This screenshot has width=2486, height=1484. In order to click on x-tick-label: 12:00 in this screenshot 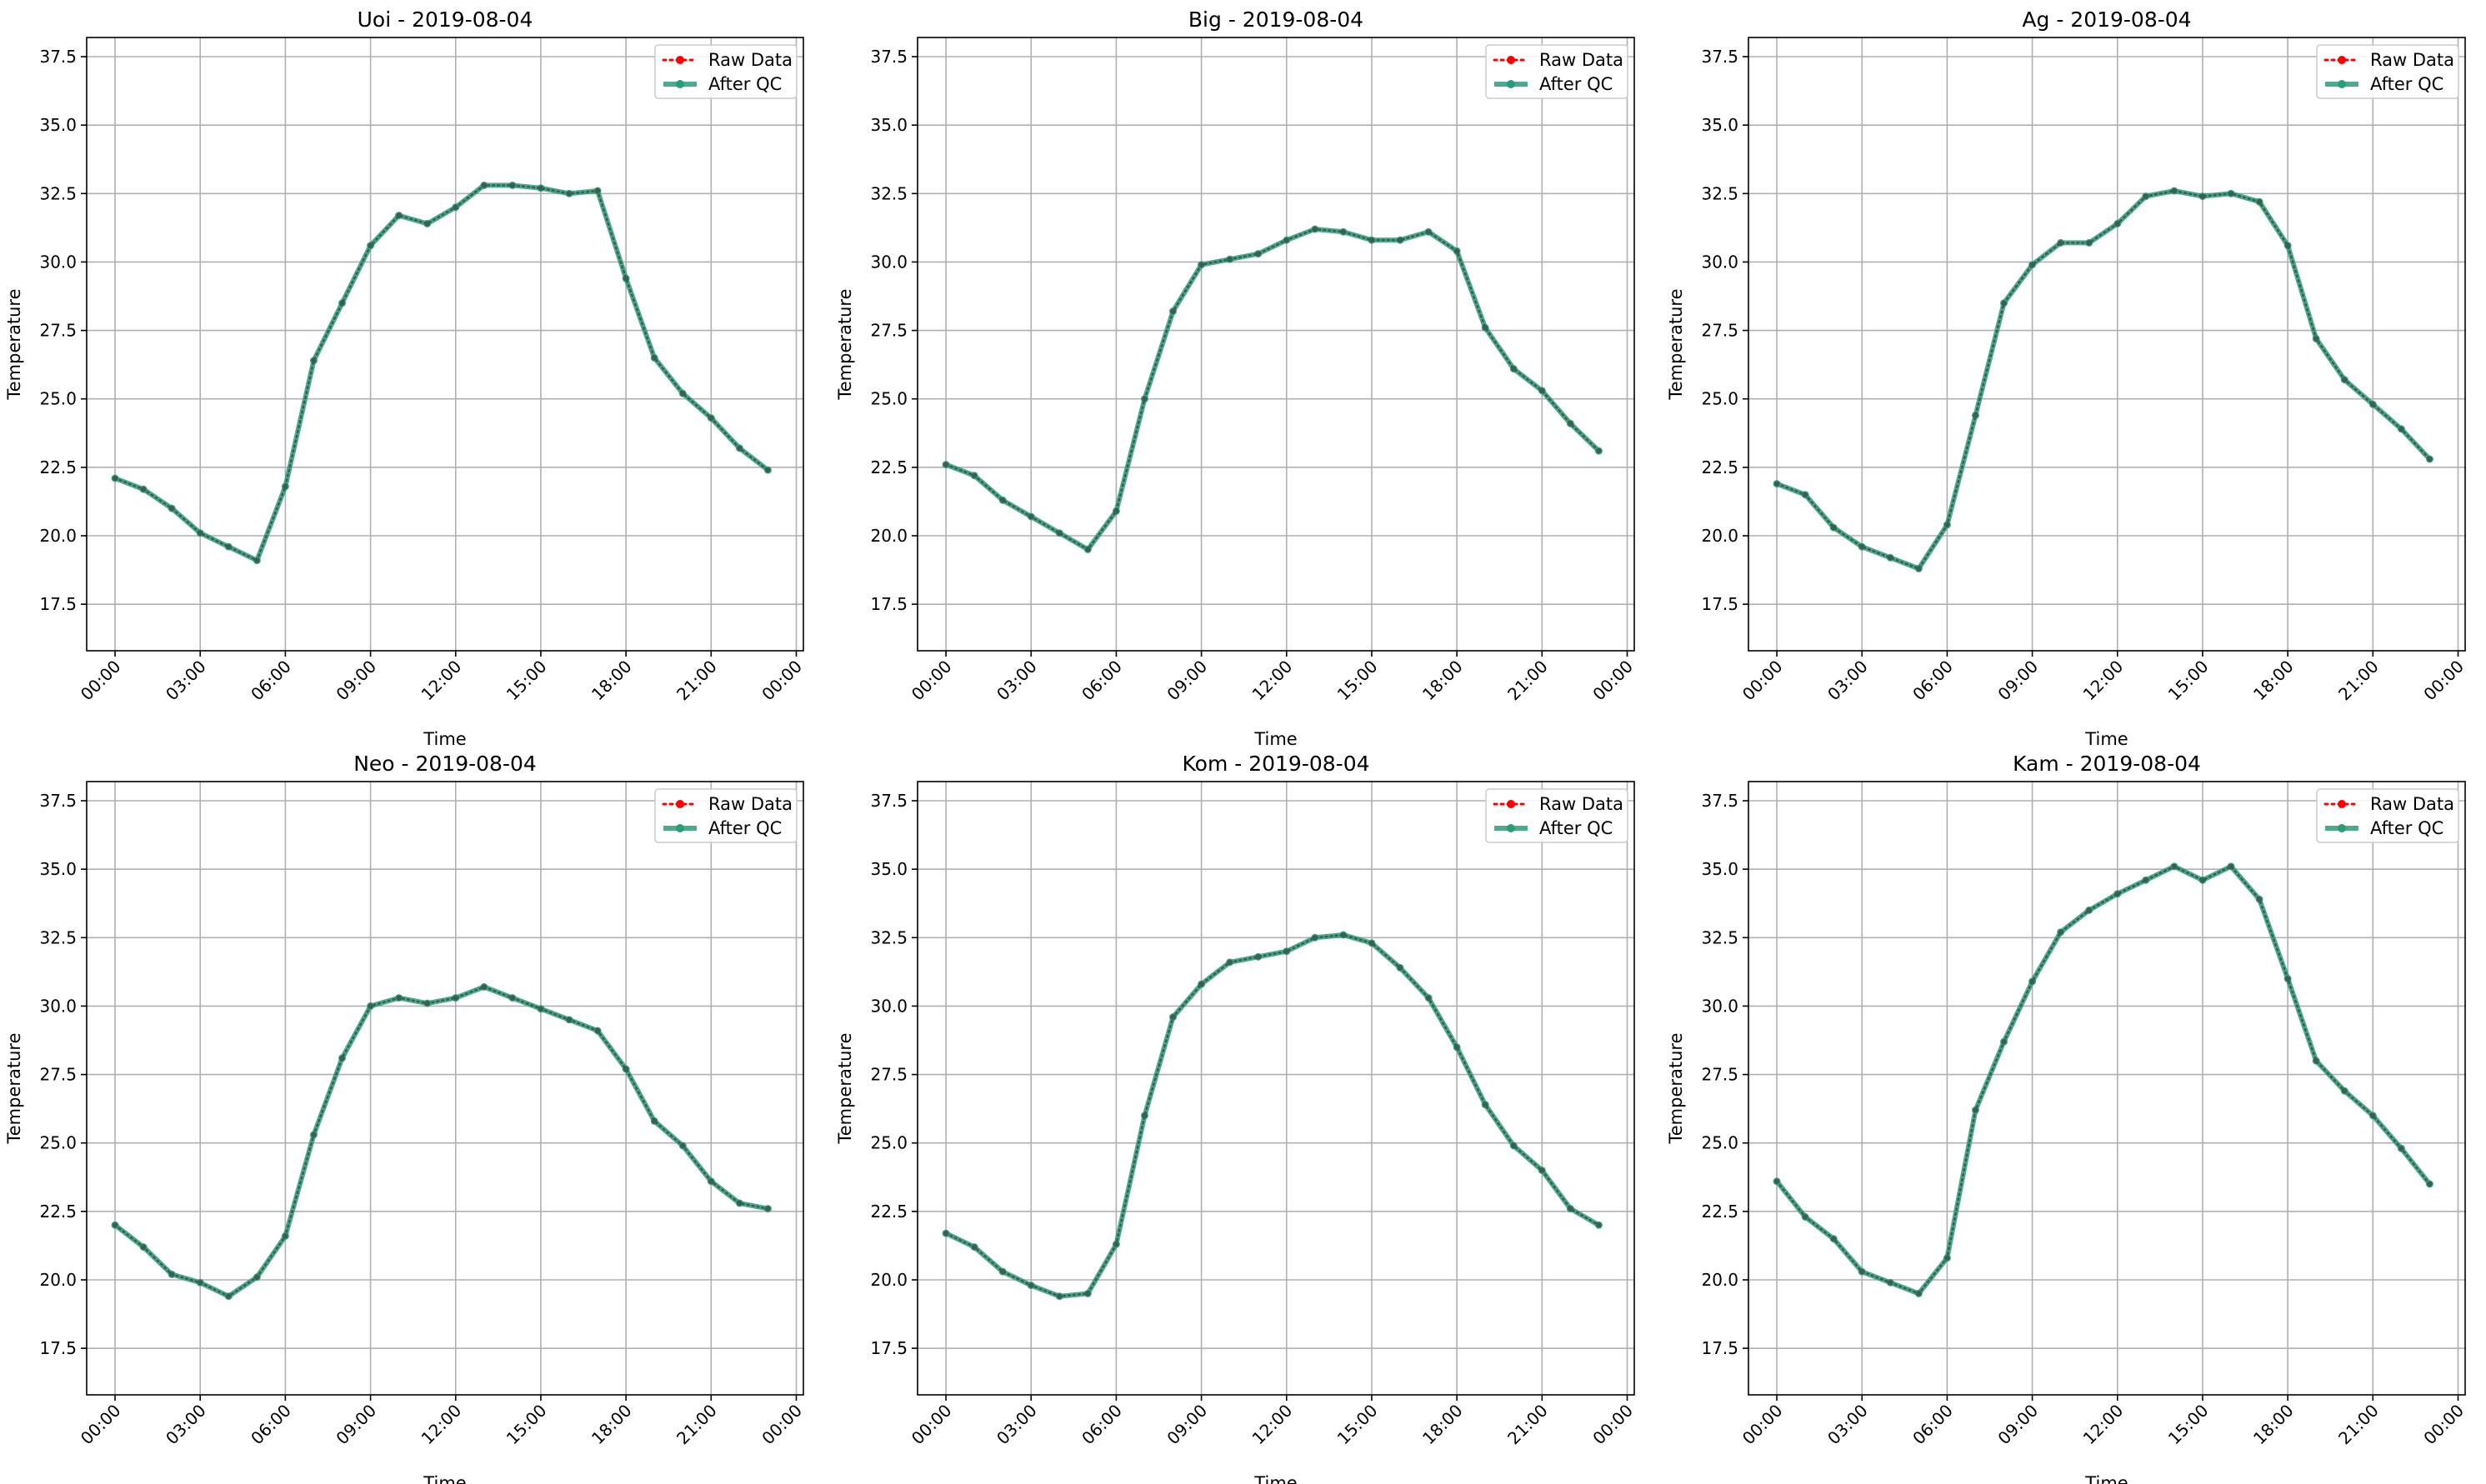, I will do `click(1272, 1425)`.